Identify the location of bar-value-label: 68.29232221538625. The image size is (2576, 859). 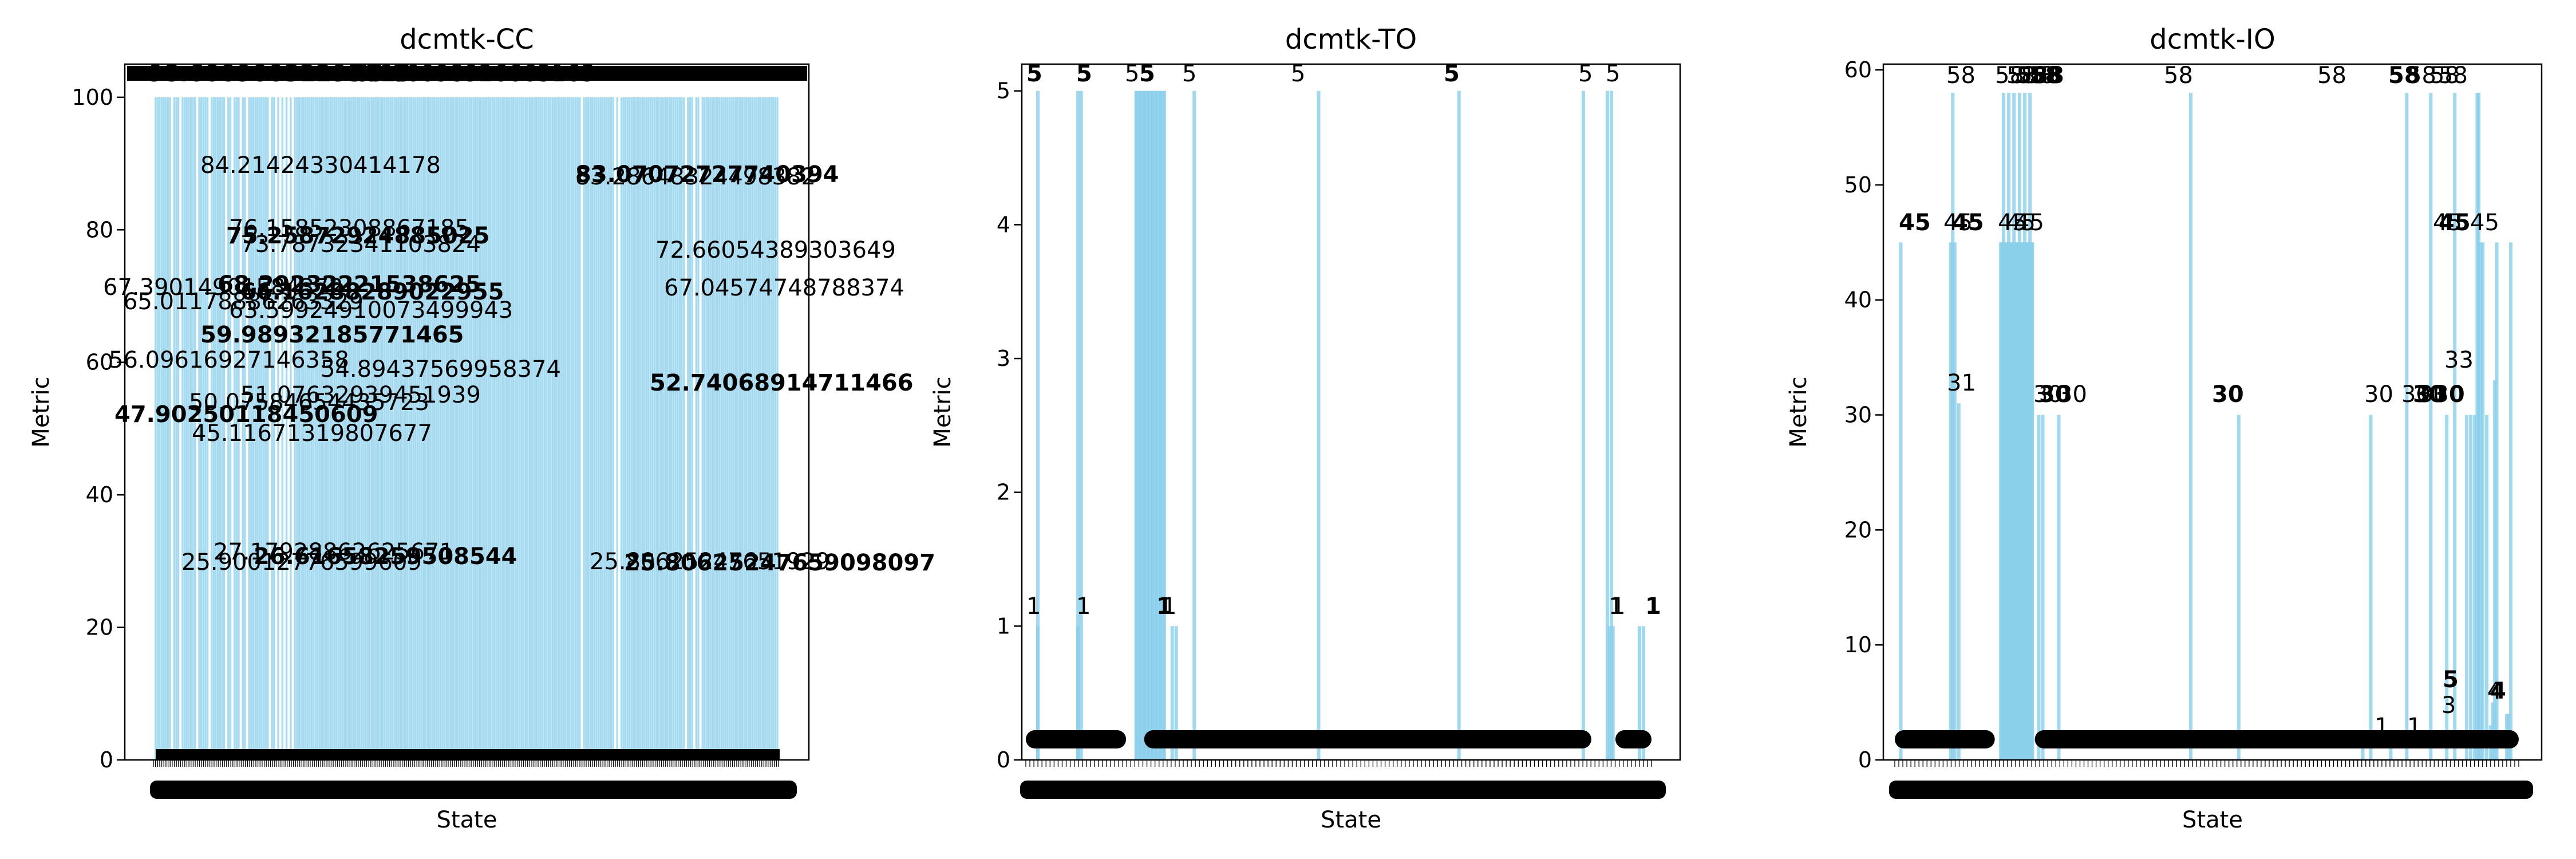
(349, 284).